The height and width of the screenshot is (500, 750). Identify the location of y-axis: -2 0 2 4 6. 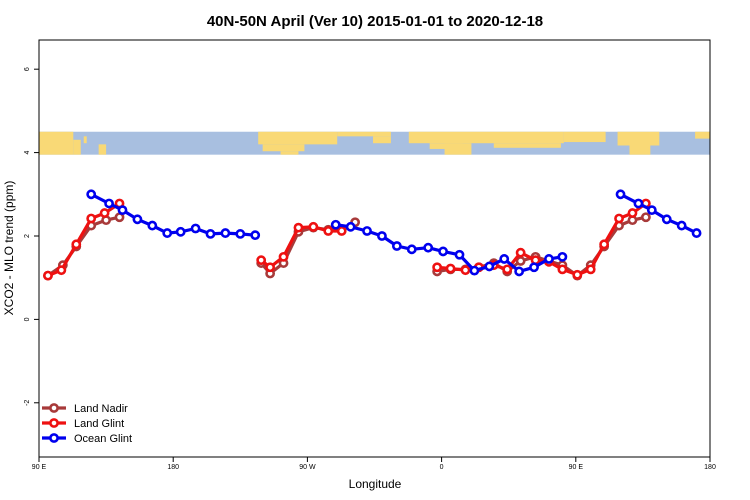
(31, 236).